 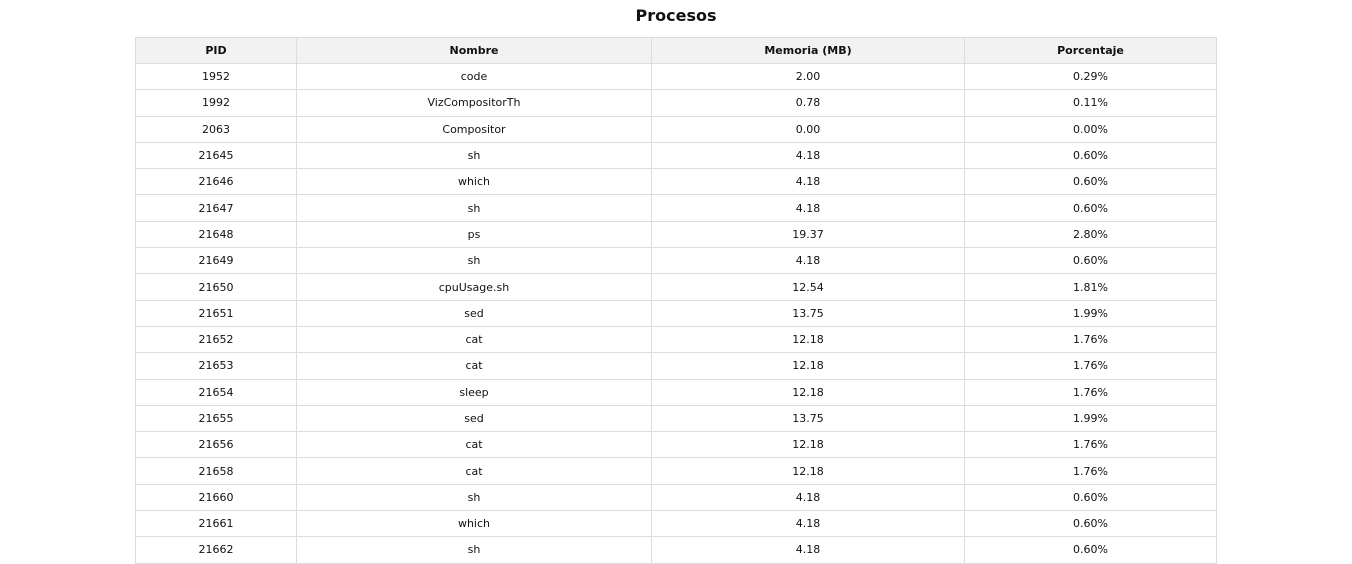 I want to click on percentage-cell: 1.81%, so click(x=1090, y=287).